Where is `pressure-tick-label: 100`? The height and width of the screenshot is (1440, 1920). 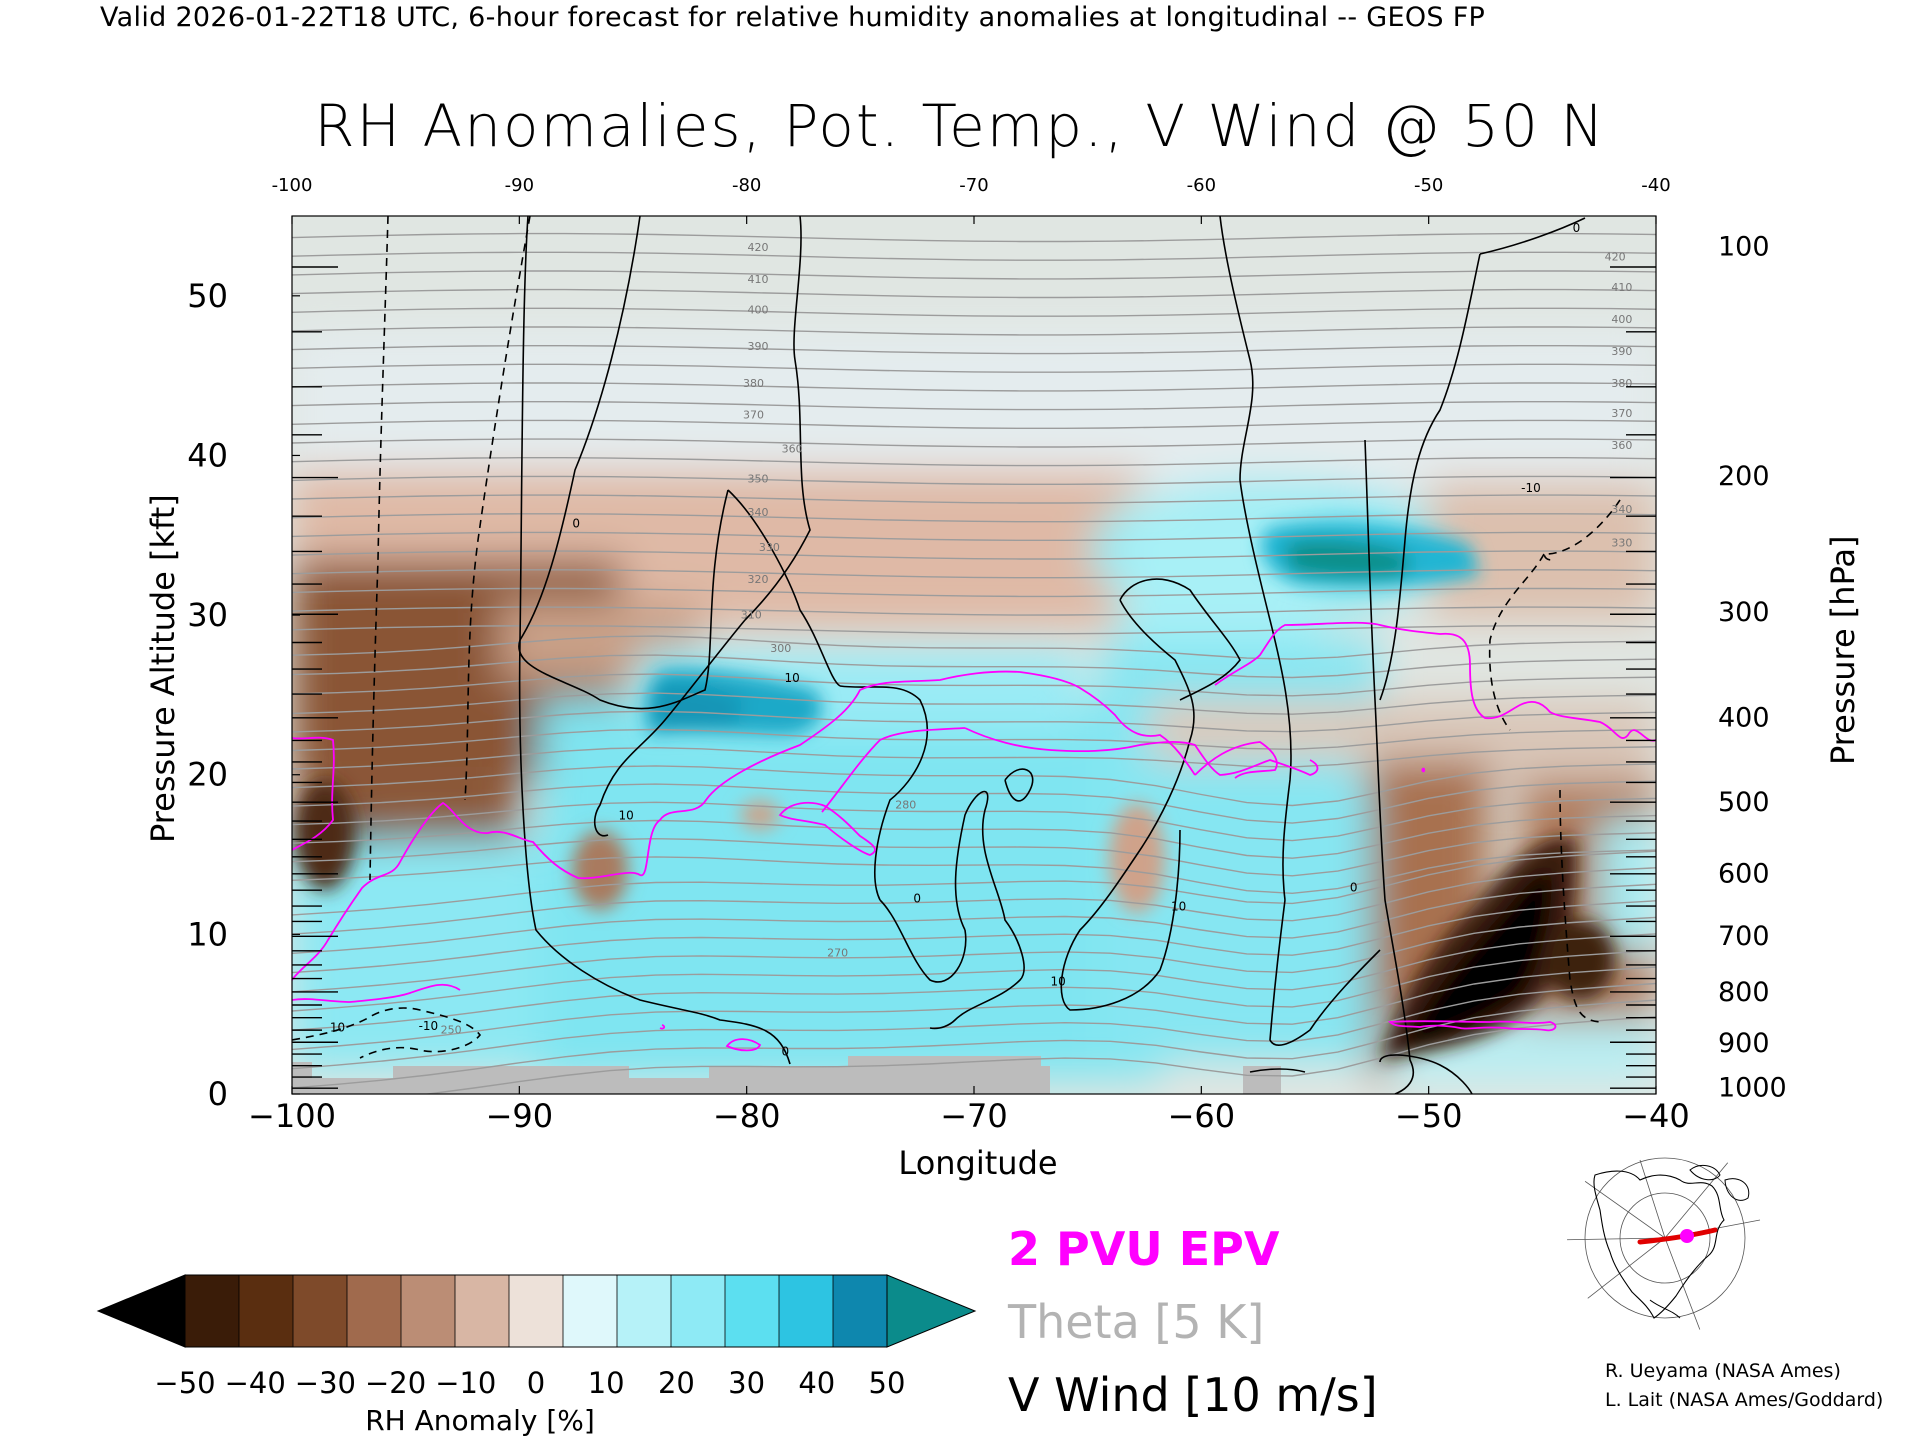
pressure-tick-label: 100 is located at coordinates (1744, 246).